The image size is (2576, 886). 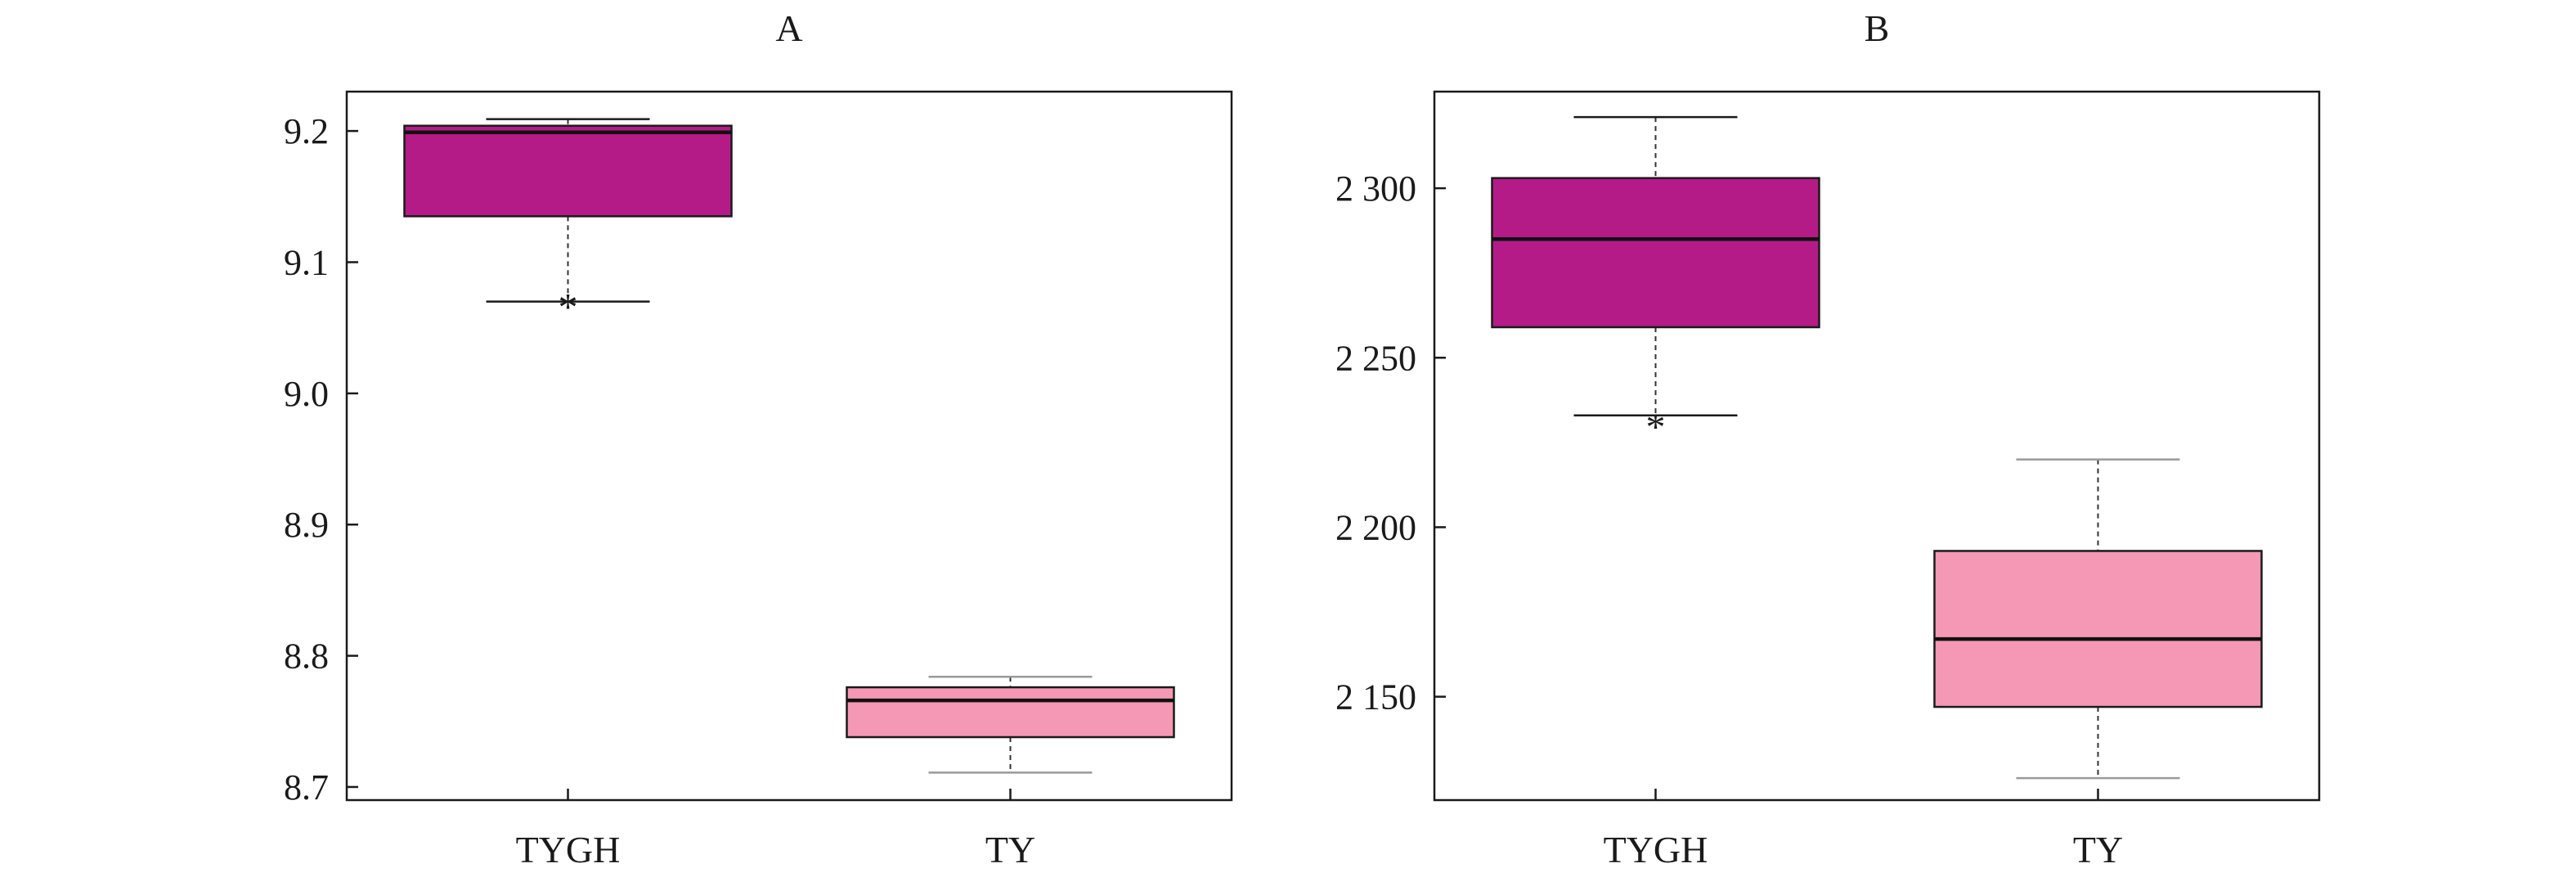 What do you see at coordinates (1376, 527) in the screenshot?
I see `y-tick-label: 2 200` at bounding box center [1376, 527].